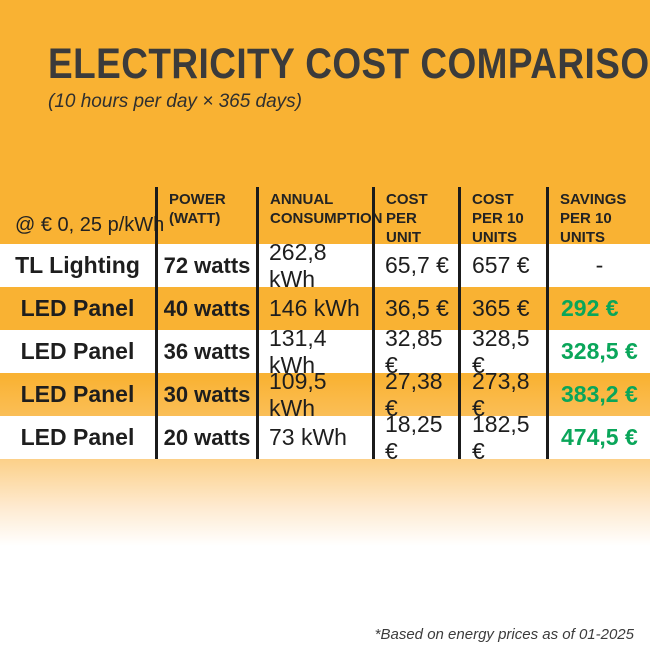  I want to click on cell-power: 72 watts, so click(205, 265).